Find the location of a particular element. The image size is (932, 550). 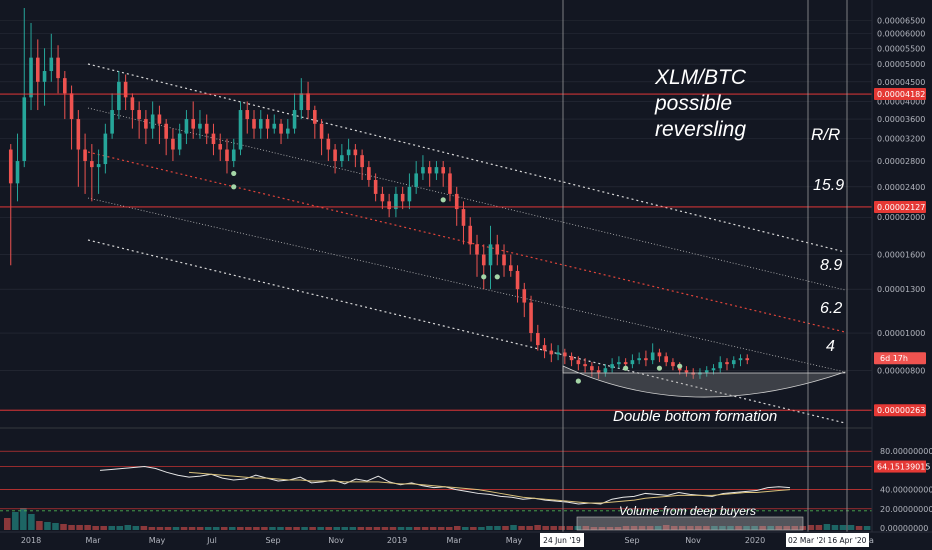

time-axis-bg is located at coordinates (466, 541).